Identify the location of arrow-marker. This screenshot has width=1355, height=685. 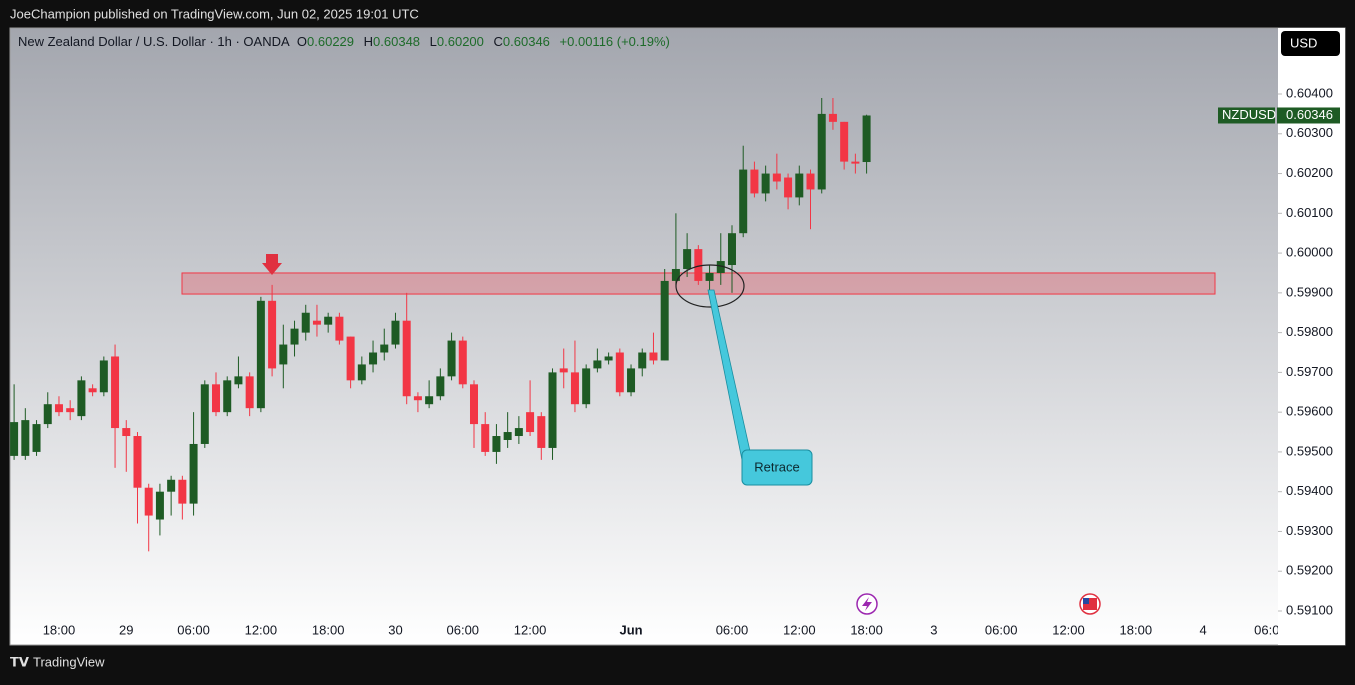
(272, 258).